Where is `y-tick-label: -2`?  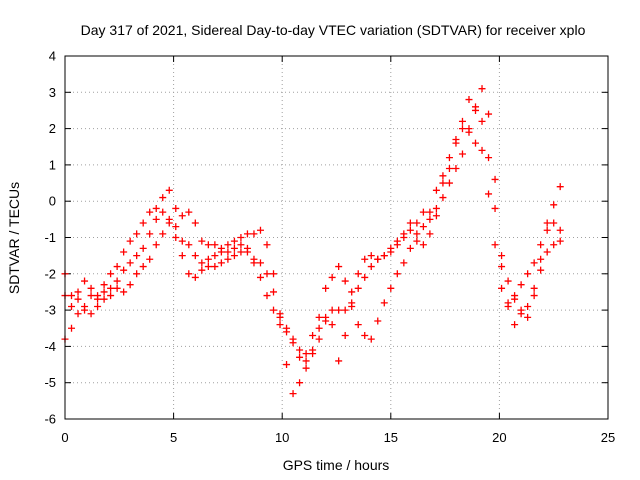
y-tick-label: -2 is located at coordinates (50, 273).